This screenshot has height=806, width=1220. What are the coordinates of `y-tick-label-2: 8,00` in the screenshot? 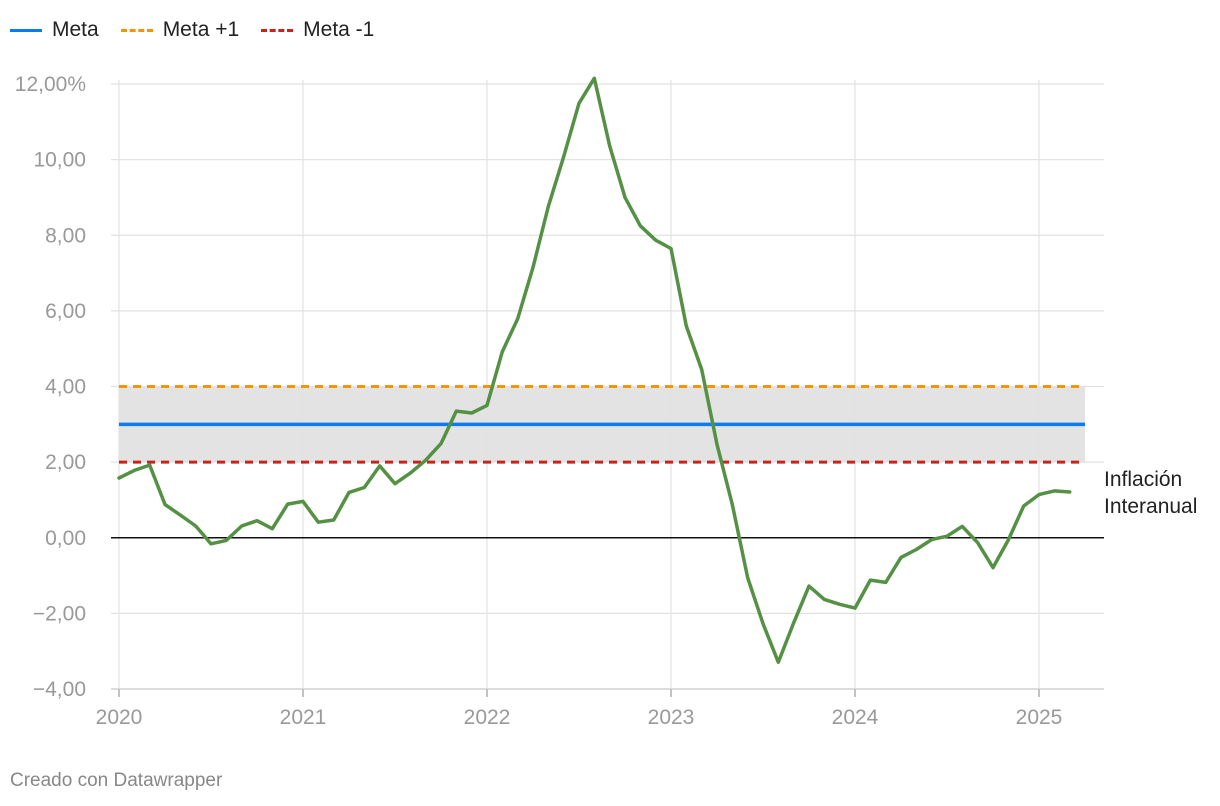 It's located at (65, 235).